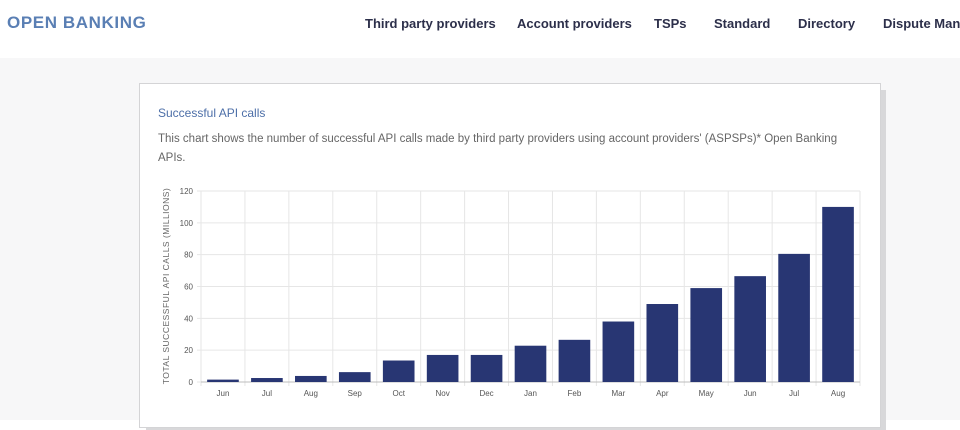  I want to click on x-tick-label: Oct, so click(398, 393).